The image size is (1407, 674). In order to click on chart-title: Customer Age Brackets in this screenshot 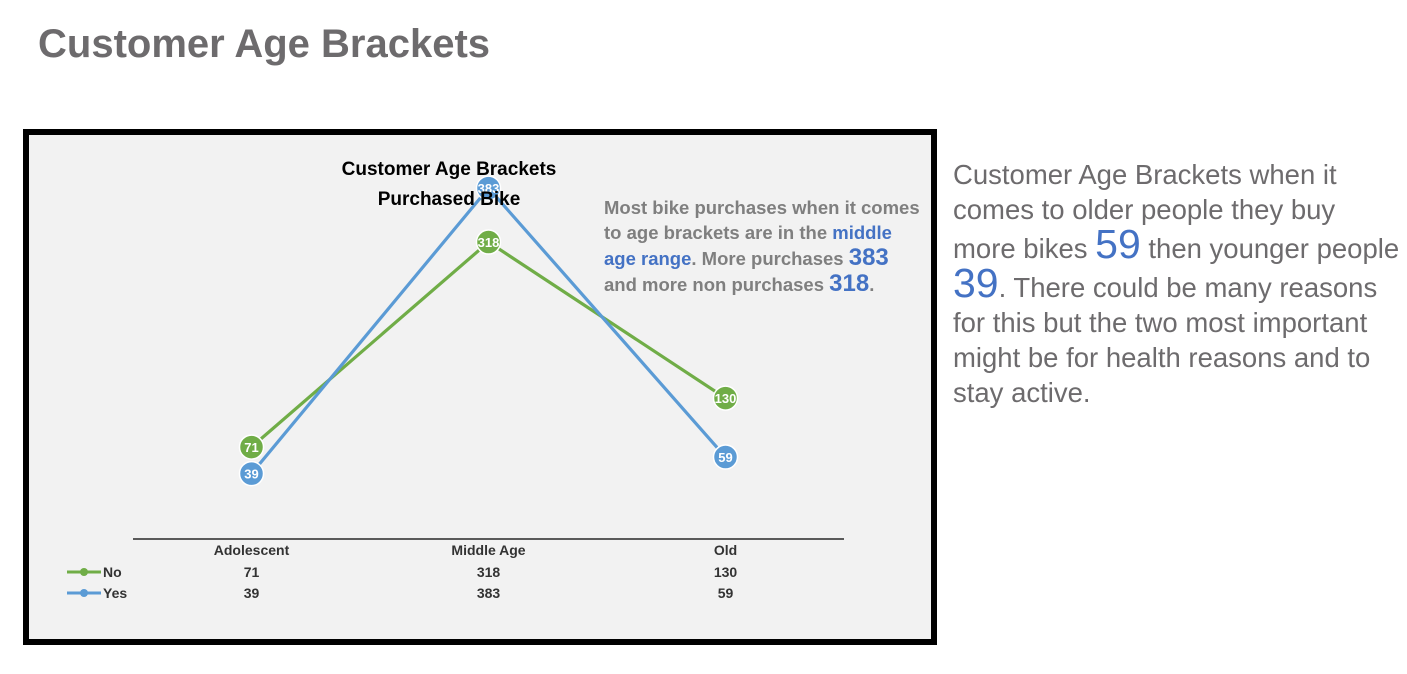, I will do `click(449, 169)`.